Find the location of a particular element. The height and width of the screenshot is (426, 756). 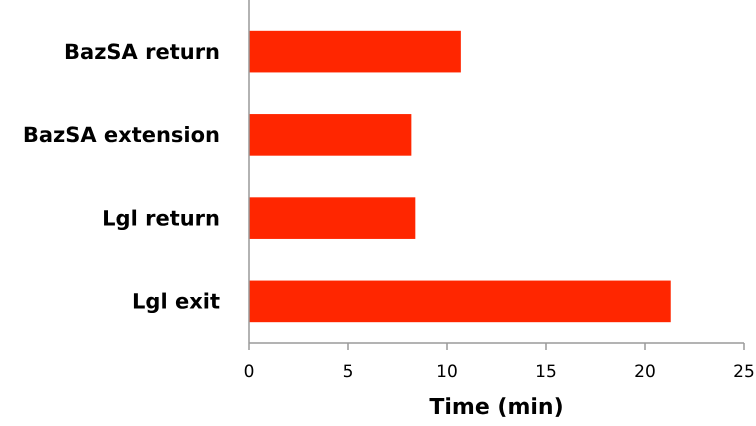

x-tick-label: 5 is located at coordinates (348, 372).